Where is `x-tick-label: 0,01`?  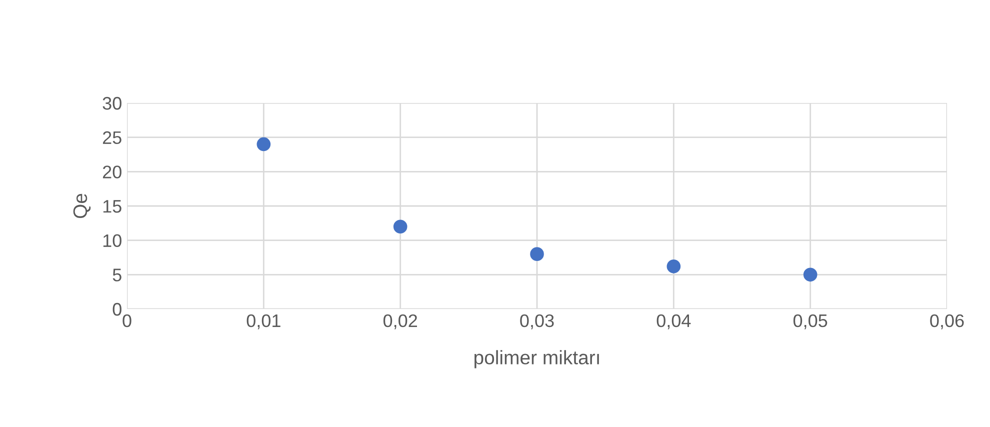
x-tick-label: 0,01 is located at coordinates (263, 322).